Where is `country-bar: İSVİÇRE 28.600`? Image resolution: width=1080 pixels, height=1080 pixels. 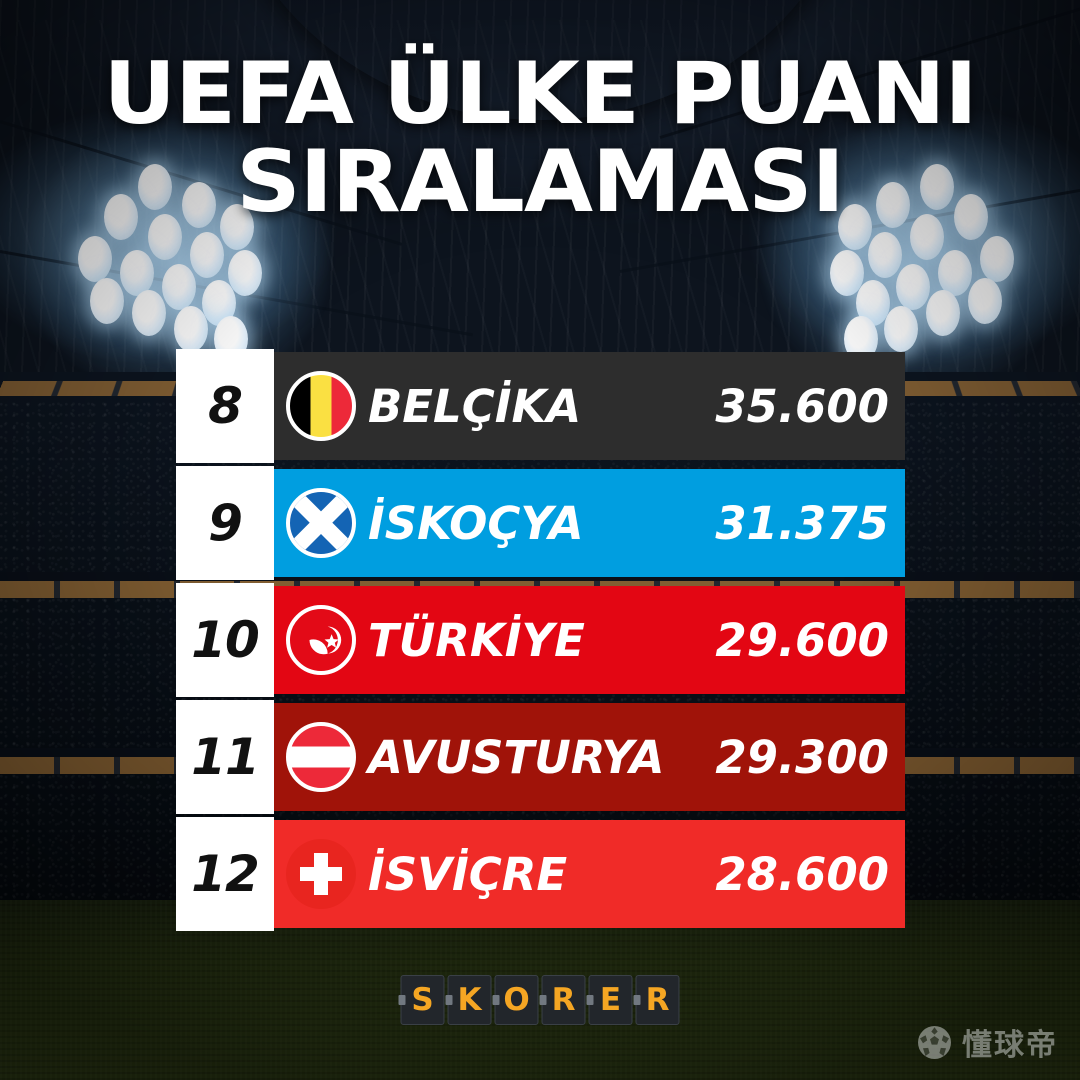
country-bar: İSVİÇRE 28.600 is located at coordinates (589, 874).